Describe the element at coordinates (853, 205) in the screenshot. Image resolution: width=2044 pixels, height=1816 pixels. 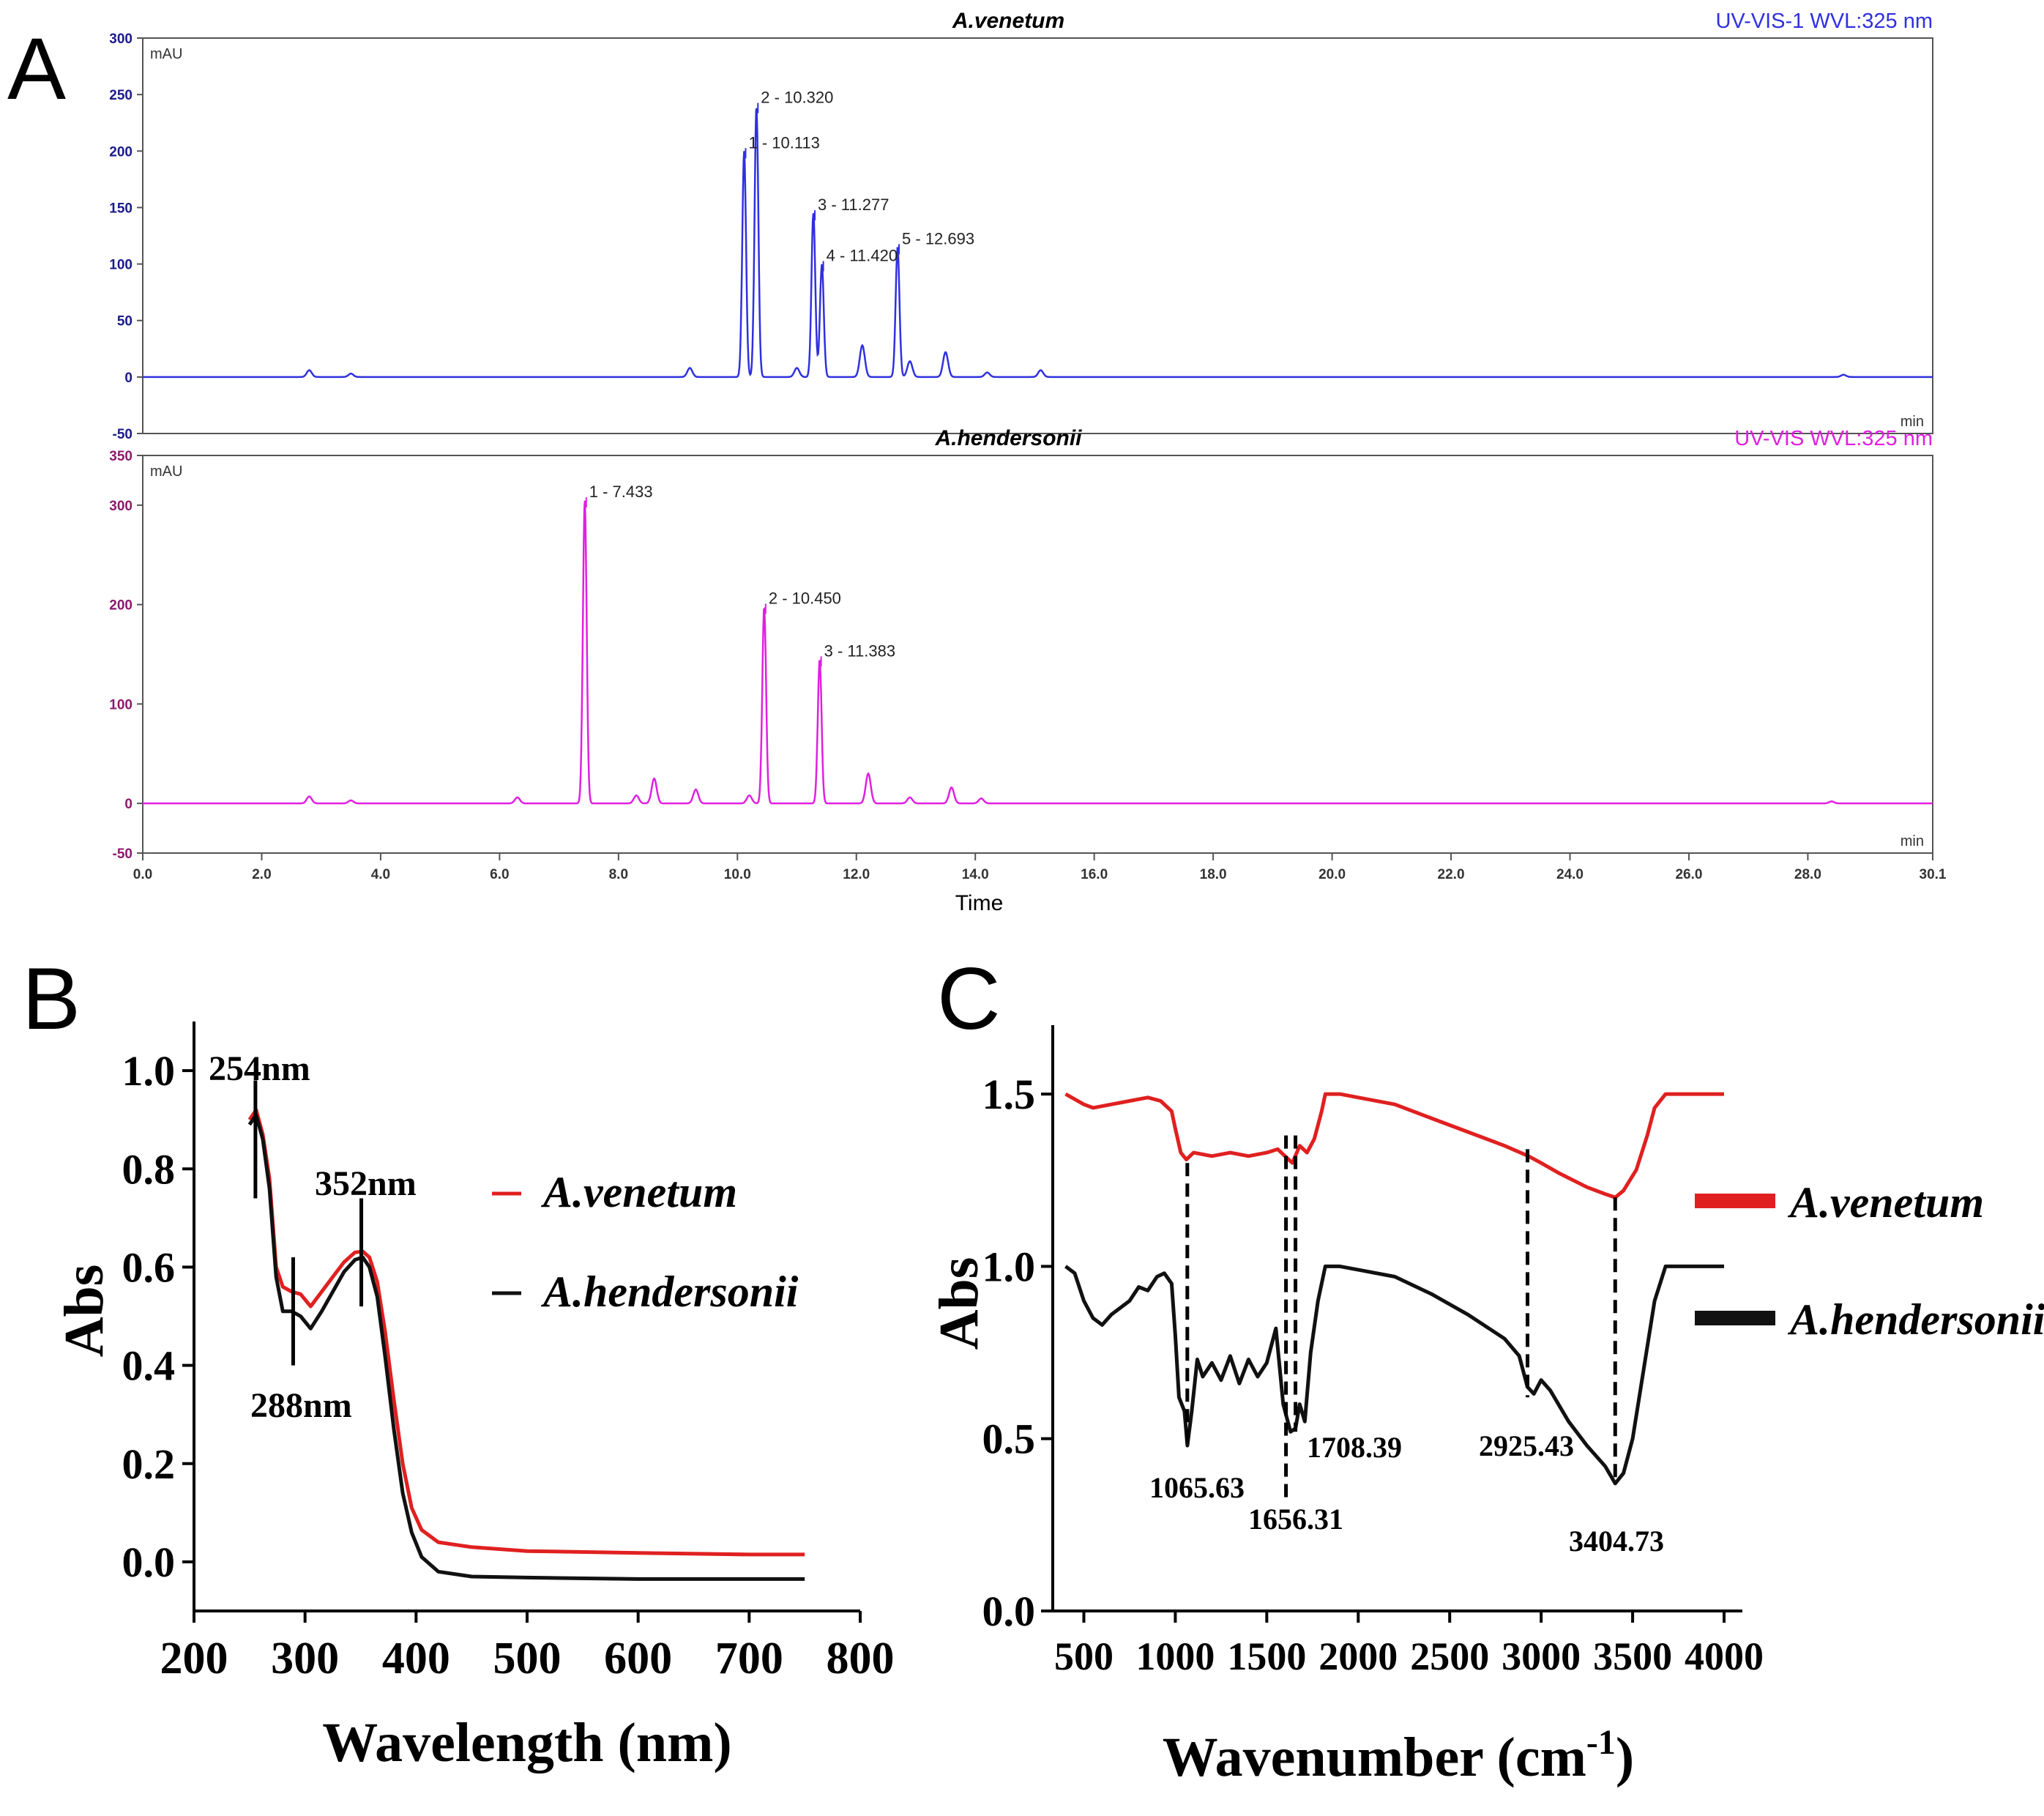
I see `peak-label: 3 - 11.277` at that location.